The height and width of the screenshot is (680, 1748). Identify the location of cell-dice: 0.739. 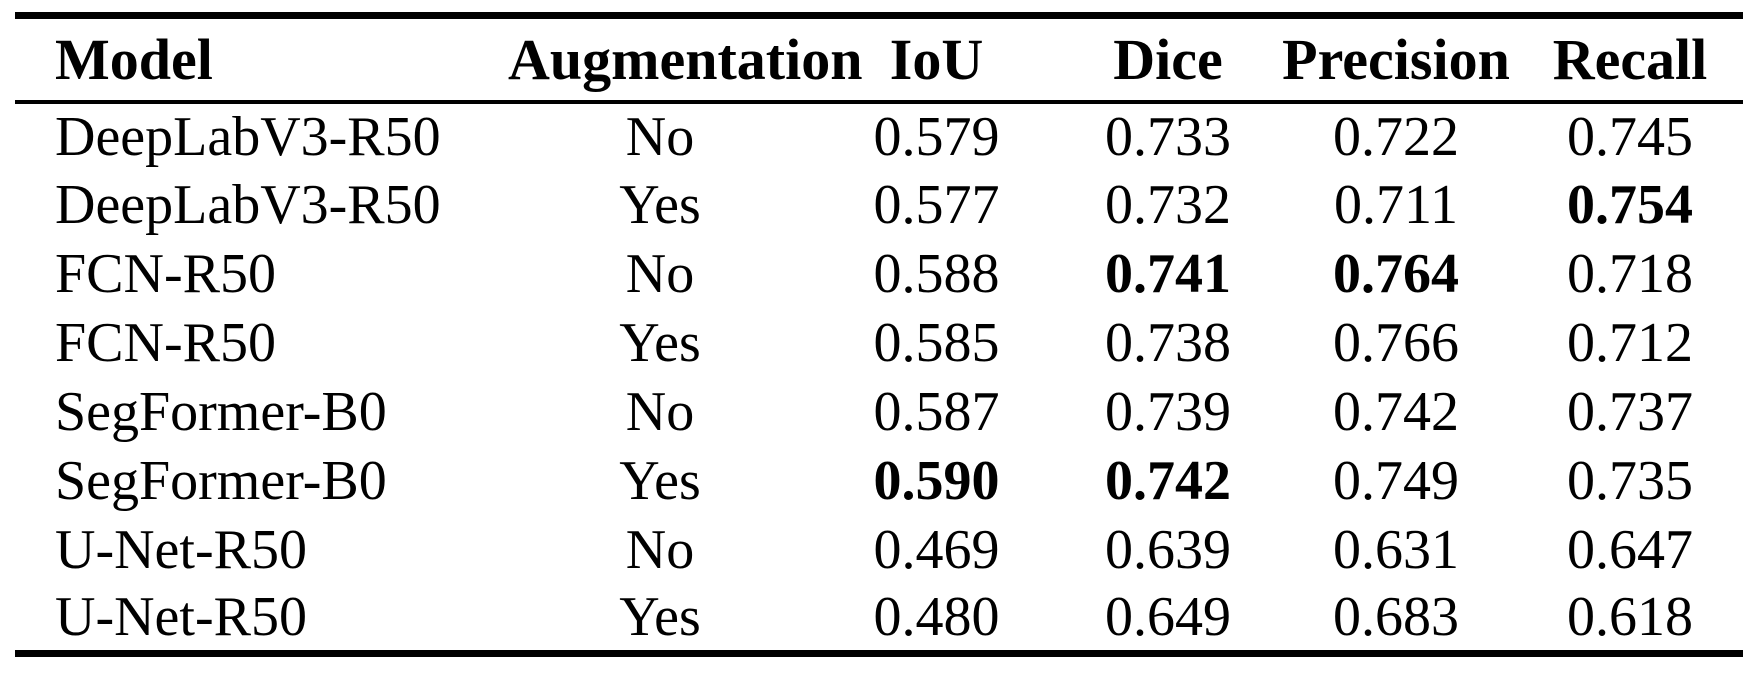
(1168, 412).